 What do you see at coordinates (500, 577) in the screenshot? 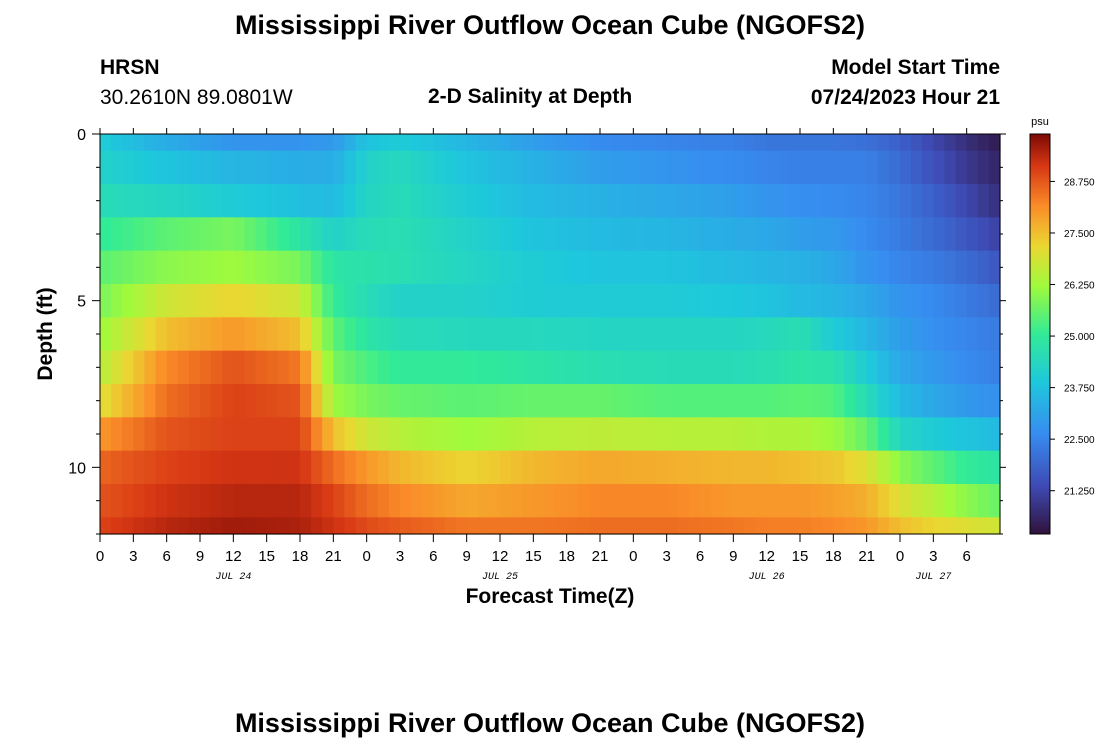
I see `date-label: JUL 25` at bounding box center [500, 577].